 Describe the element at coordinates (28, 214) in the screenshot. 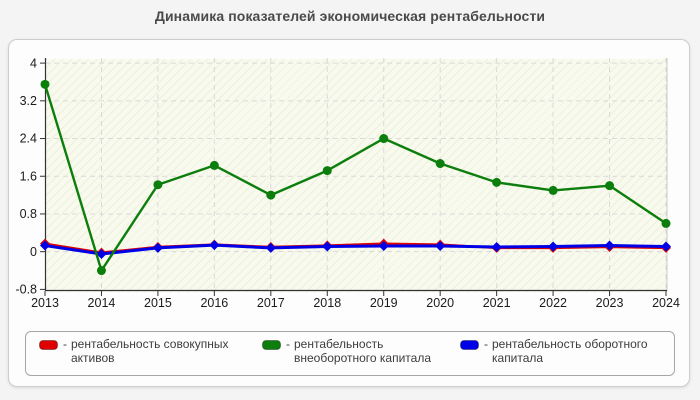

I see `y-tick-label: 0.8` at that location.